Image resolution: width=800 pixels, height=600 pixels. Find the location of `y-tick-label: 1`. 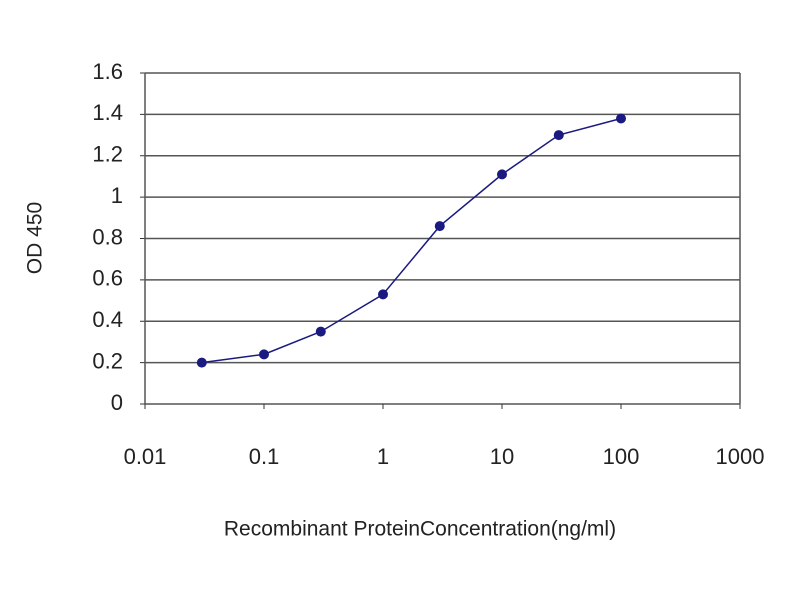

y-tick-label: 1 is located at coordinates (117, 195).